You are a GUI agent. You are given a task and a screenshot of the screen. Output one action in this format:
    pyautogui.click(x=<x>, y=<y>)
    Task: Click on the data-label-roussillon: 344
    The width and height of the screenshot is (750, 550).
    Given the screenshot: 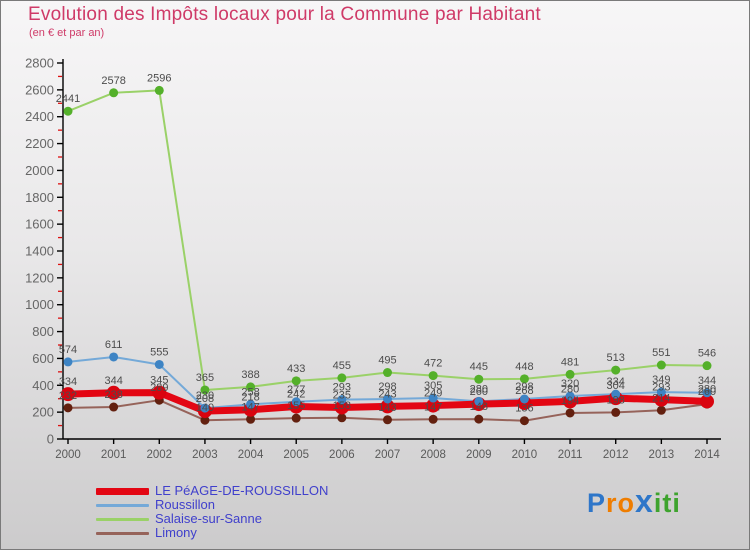 What is the action you would take?
    pyautogui.click(x=707, y=381)
    